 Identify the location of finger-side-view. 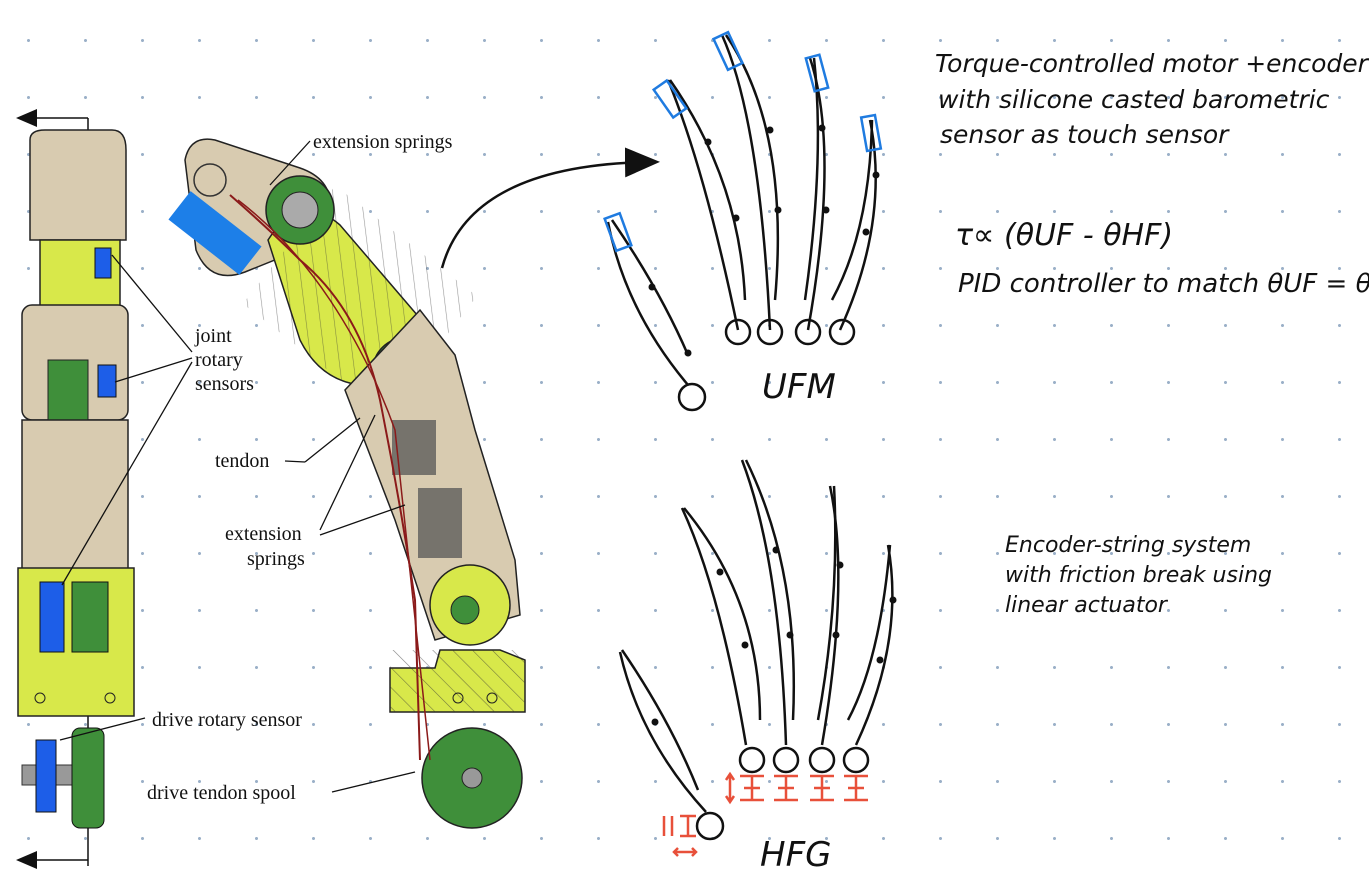
(75, 489).